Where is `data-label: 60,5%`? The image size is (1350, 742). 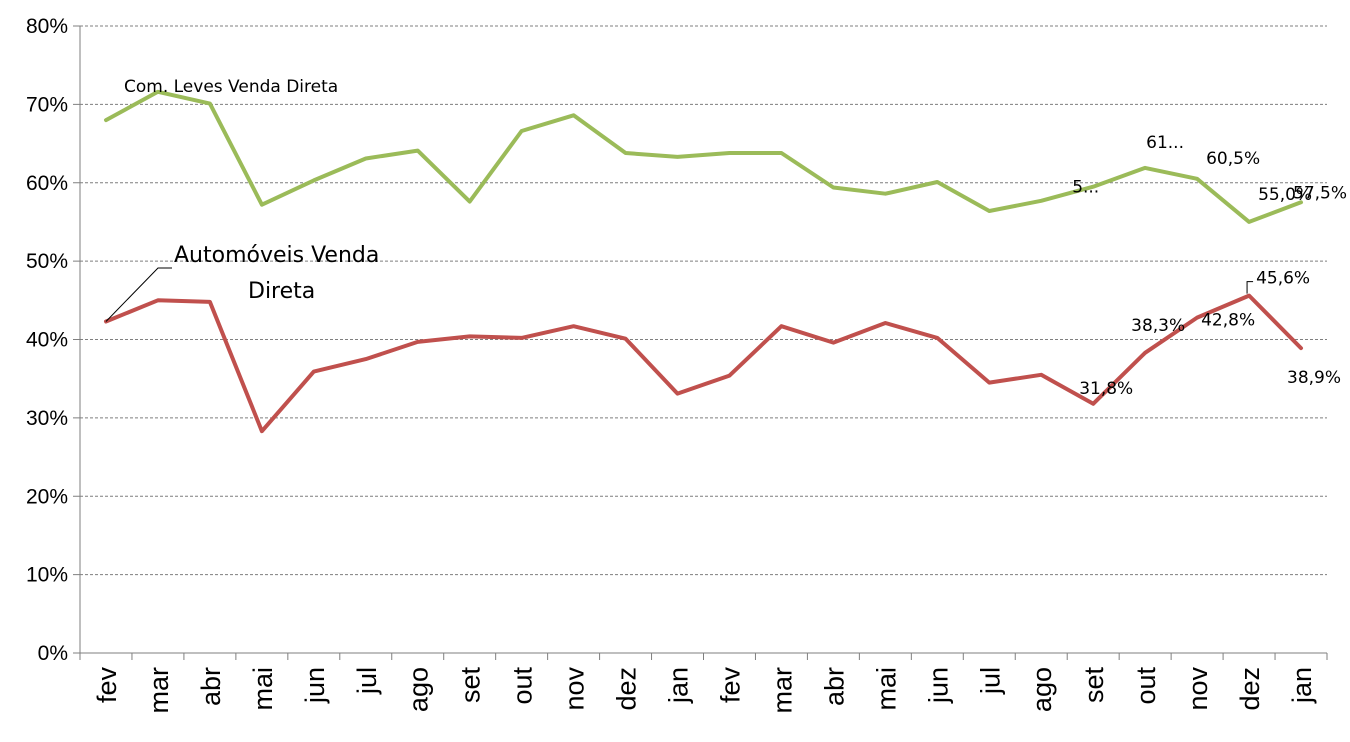 data-label: 60,5% is located at coordinates (1233, 159).